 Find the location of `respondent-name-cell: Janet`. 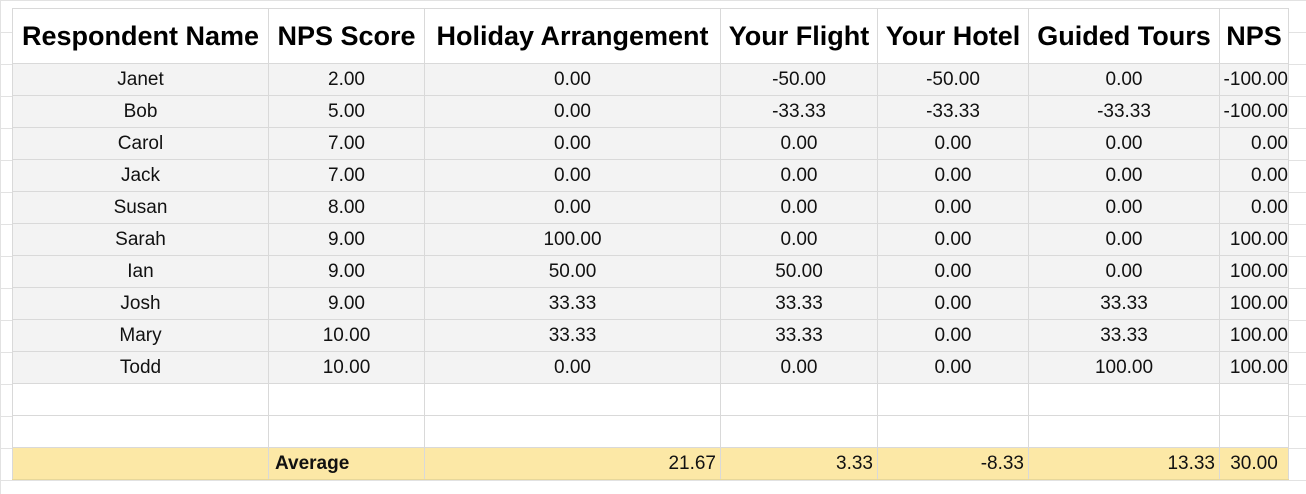

respondent-name-cell: Janet is located at coordinates (140, 79).